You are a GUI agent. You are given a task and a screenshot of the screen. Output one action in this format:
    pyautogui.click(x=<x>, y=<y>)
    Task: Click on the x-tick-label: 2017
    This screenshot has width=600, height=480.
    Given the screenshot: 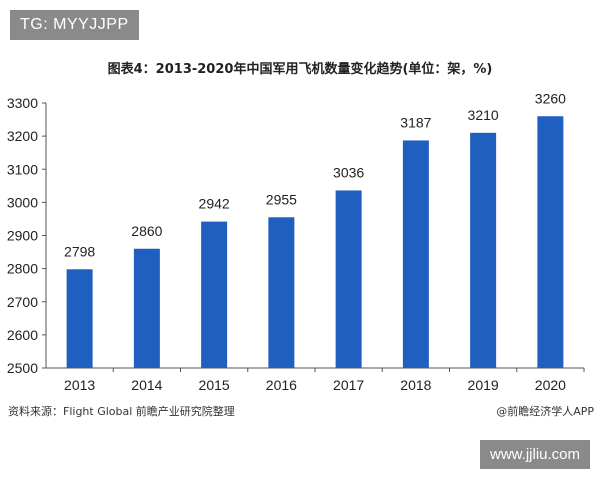 What is the action you would take?
    pyautogui.click(x=348, y=385)
    